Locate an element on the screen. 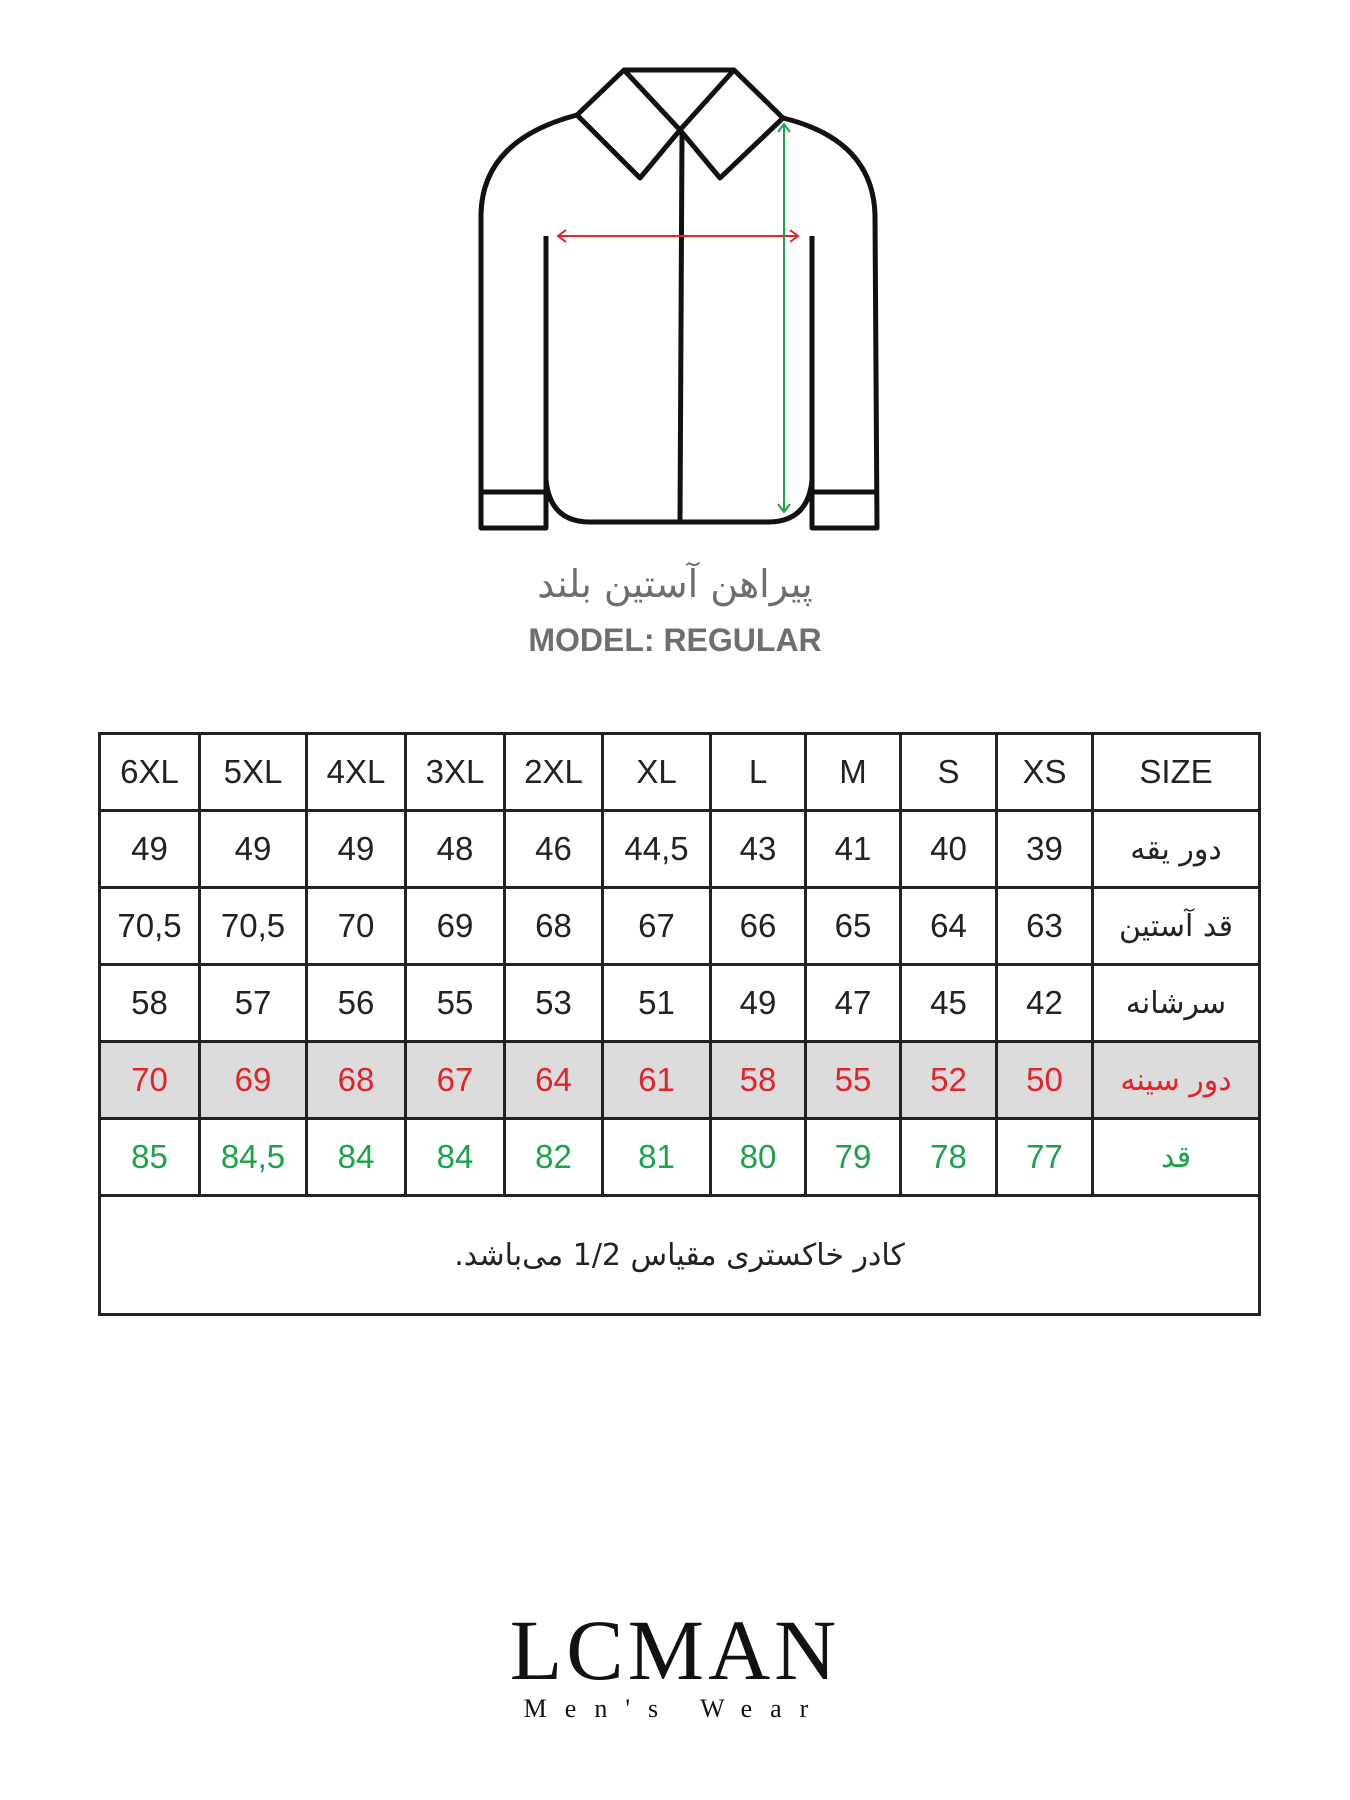 The width and height of the screenshot is (1350, 1800). table-cell: 52 is located at coordinates (948, 1080).